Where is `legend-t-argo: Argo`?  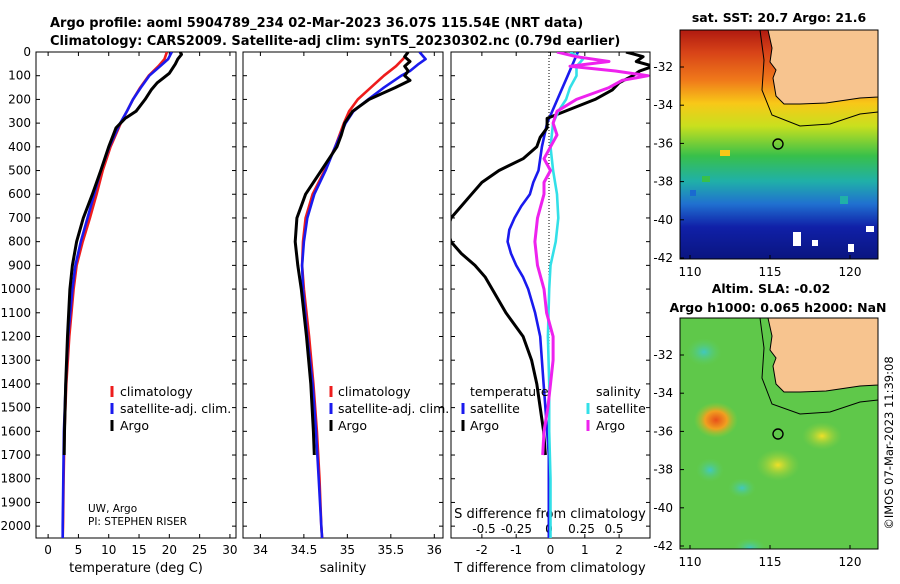 legend-t-argo: Argo is located at coordinates (484, 425).